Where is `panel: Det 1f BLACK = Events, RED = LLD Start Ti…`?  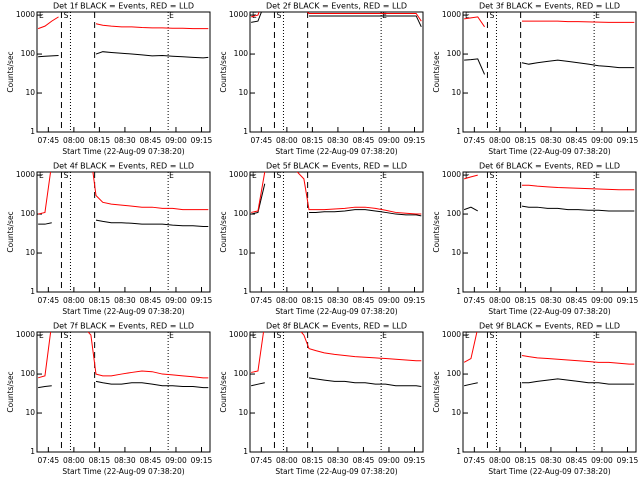
panel: Det 1f BLACK = Events, RED = LLD Start Ti… is located at coordinates (109, 79).